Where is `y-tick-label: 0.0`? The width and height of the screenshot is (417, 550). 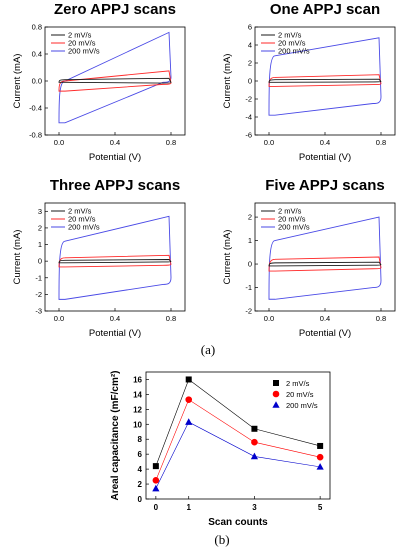
y-tick-label: 0.0 is located at coordinates (37, 81).